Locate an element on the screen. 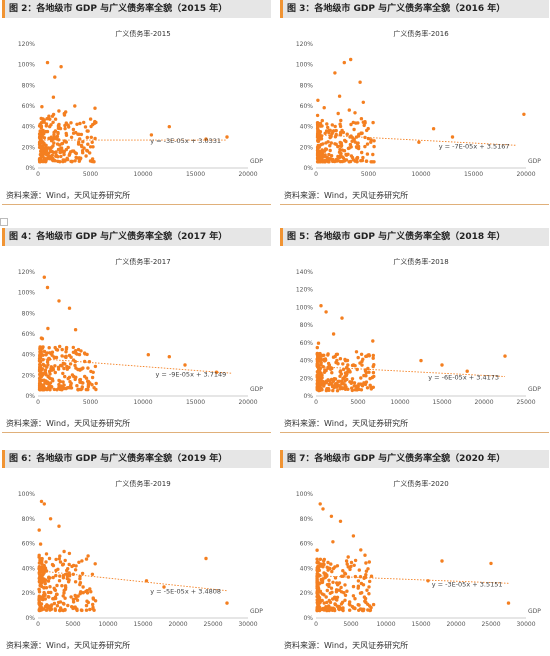 This screenshot has width=550, height=656. x-tick-label: 25000 is located at coordinates (490, 624).